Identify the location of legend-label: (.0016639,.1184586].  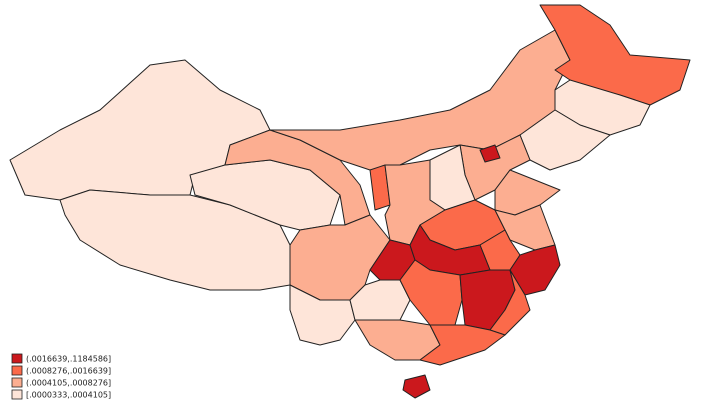
(68, 359).